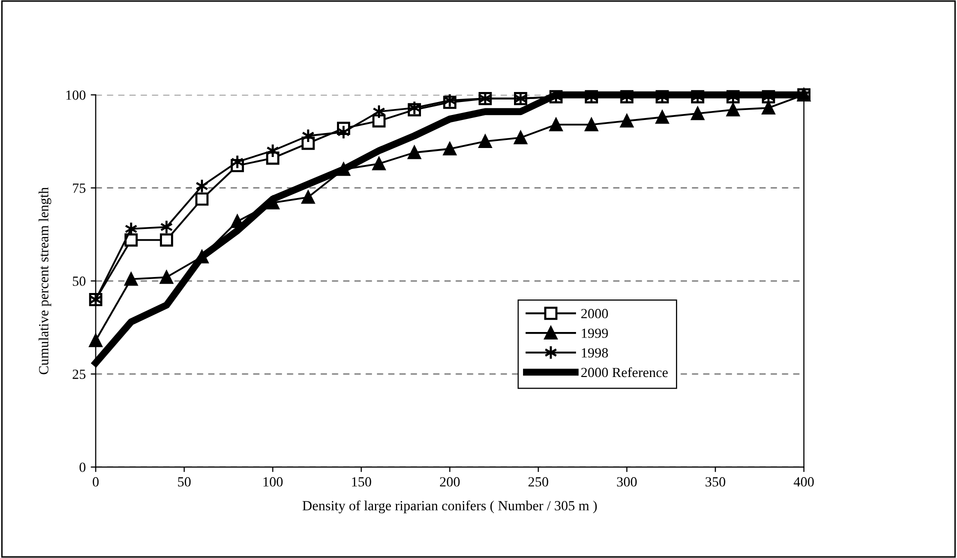 The height and width of the screenshot is (558, 957). Describe the element at coordinates (627, 482) in the screenshot. I see `x-tick-label: 300` at that location.